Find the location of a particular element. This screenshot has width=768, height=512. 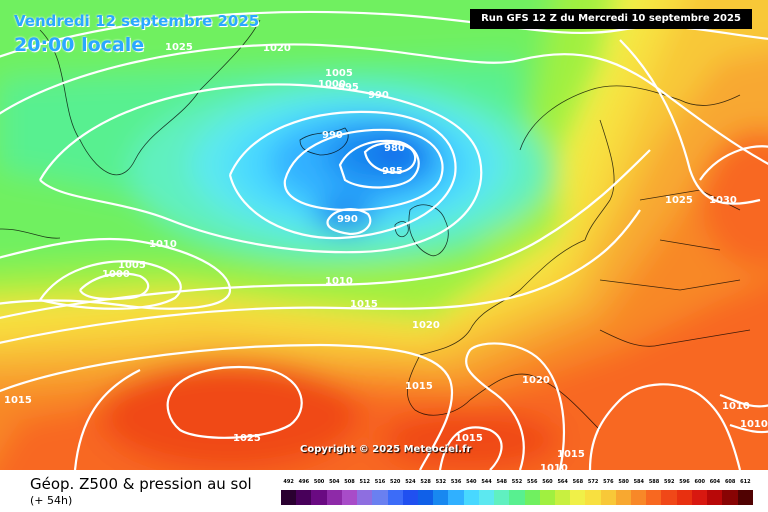

legend-label: 504 is located at coordinates (334, 482).